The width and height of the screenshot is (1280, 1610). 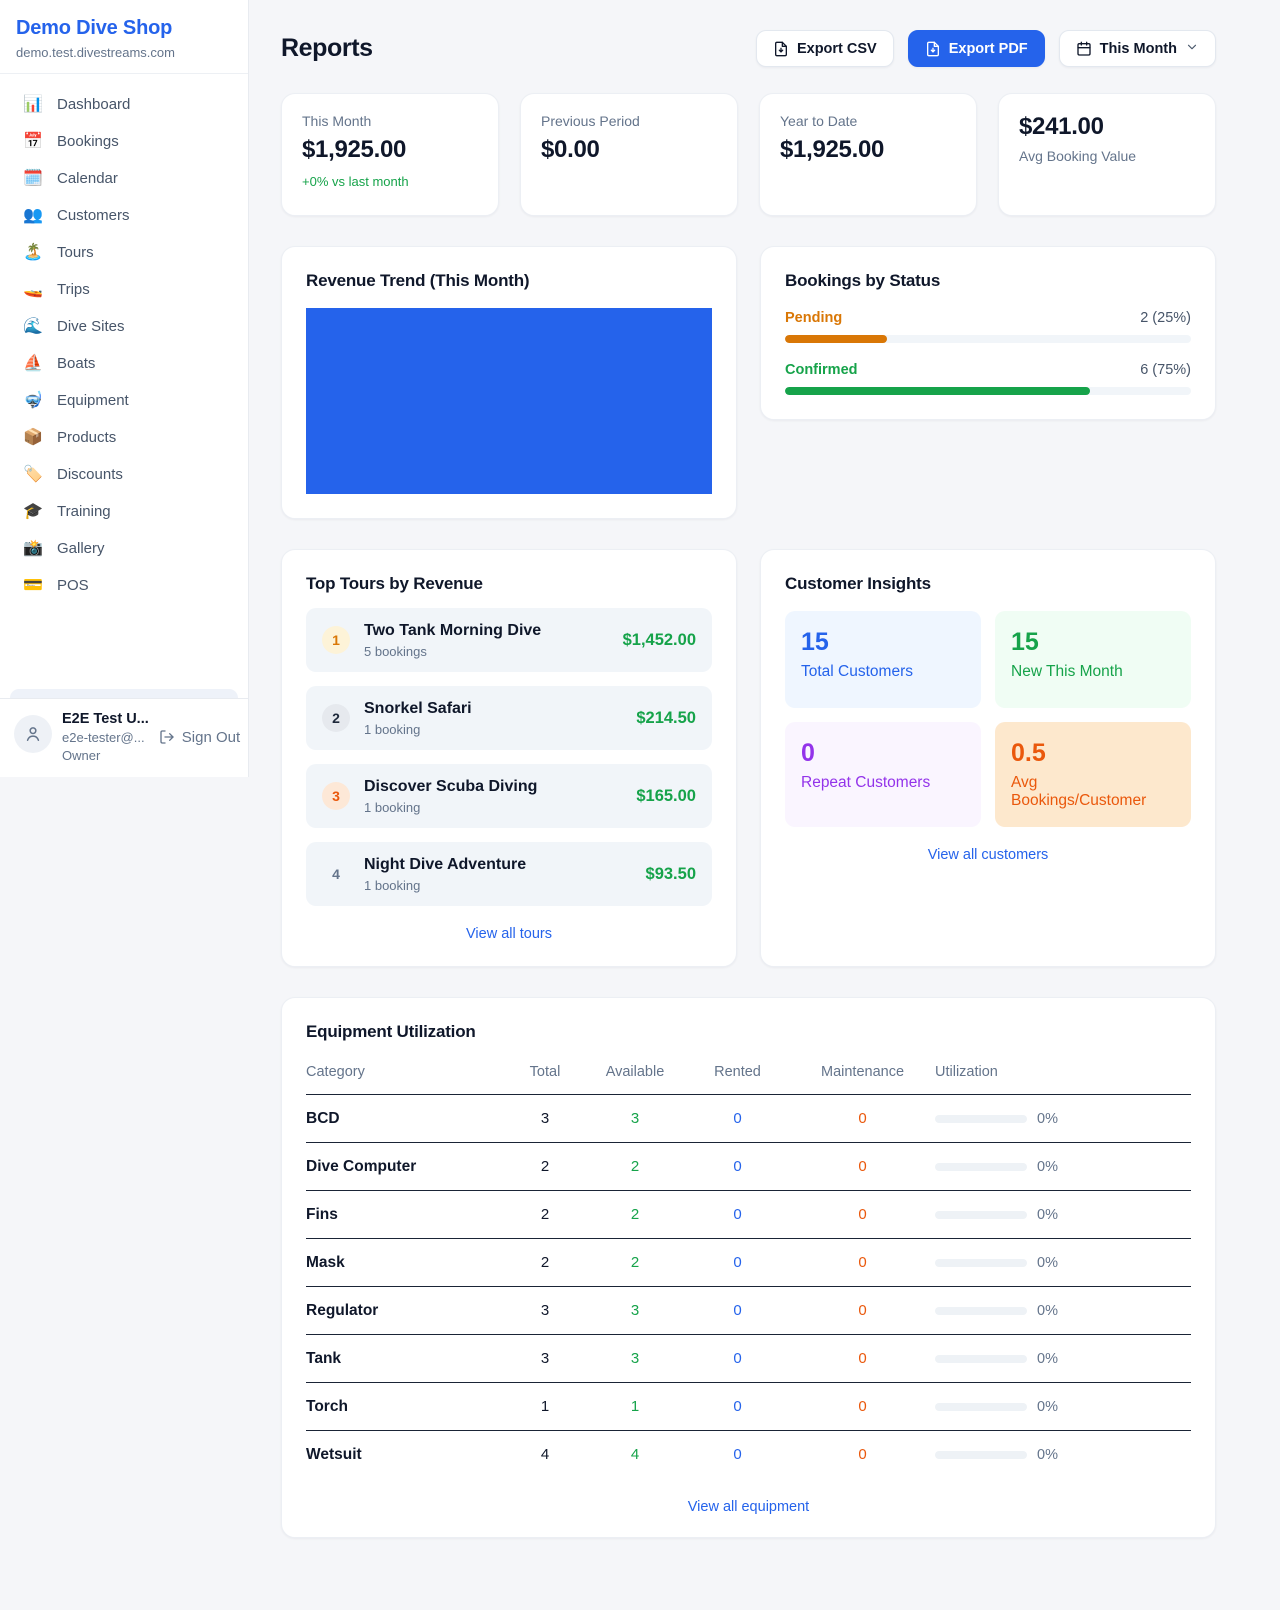 What do you see at coordinates (405, 1118) in the screenshot?
I see `equipment-category: BCD` at bounding box center [405, 1118].